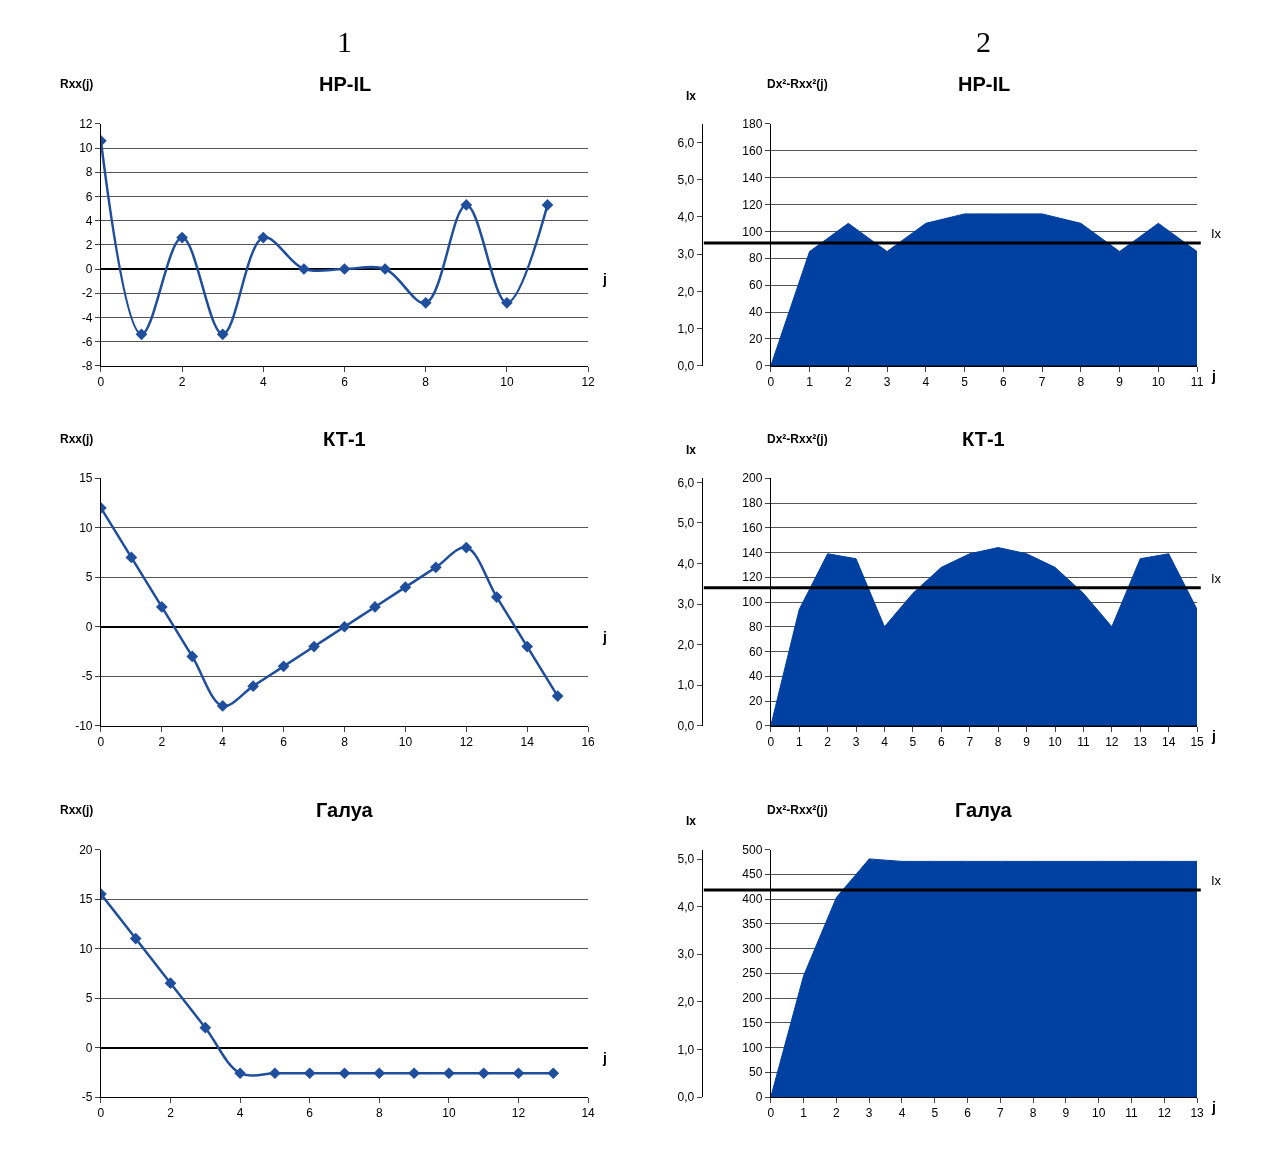 Image resolution: width=1288 pixels, height=1162 pixels. I want to click on y-tick-label: 450, so click(752, 874).